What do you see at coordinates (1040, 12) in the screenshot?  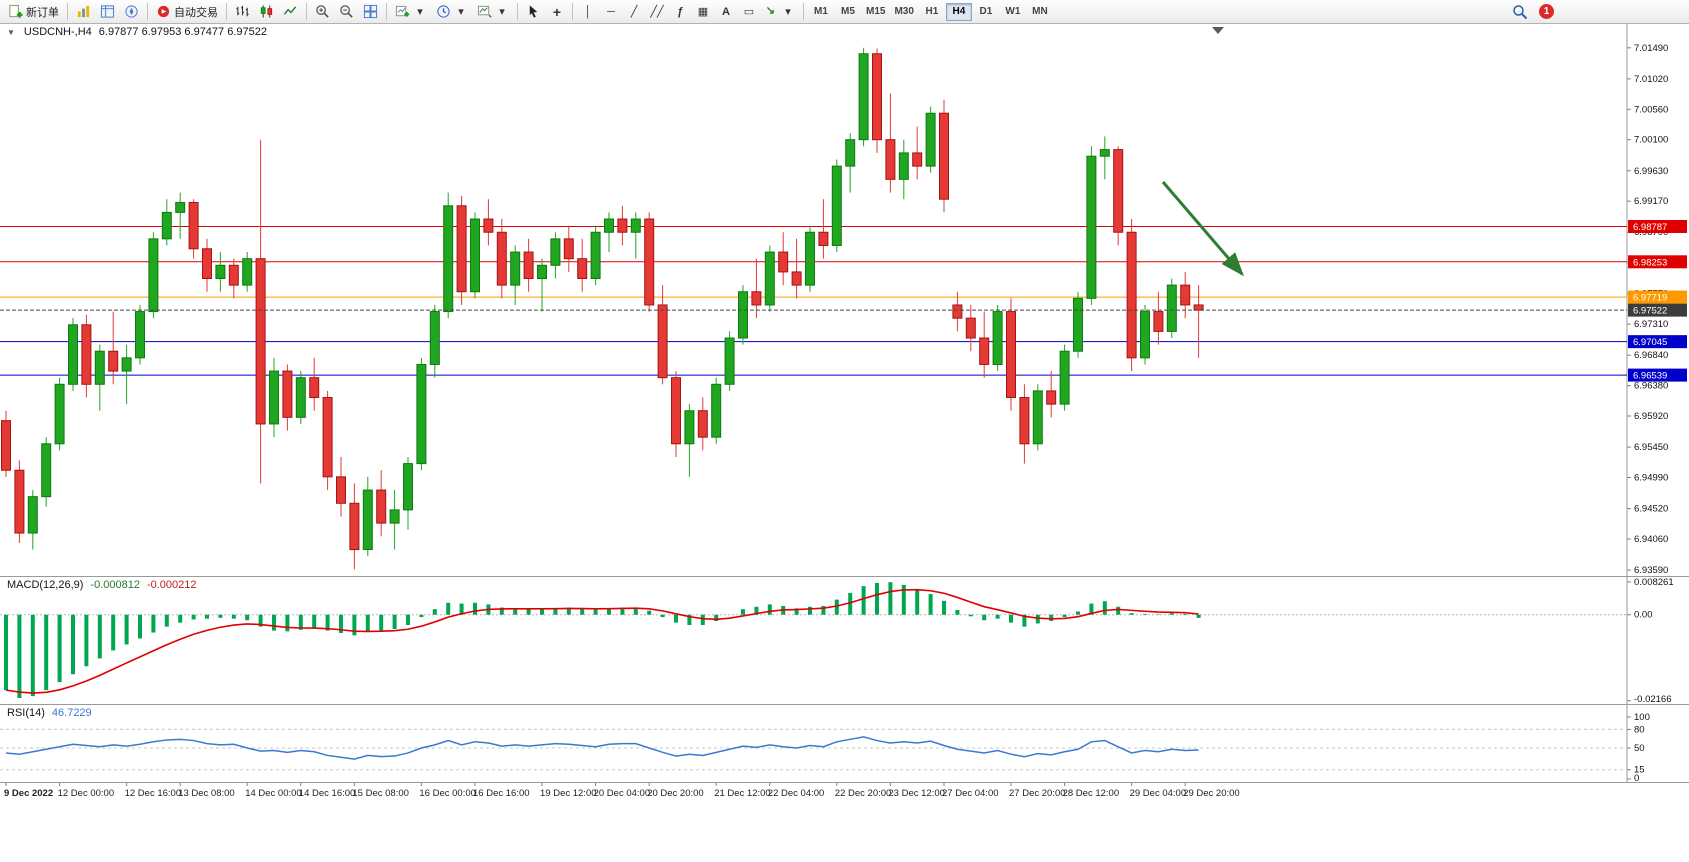 I see `timeframe-mn-button: MN` at bounding box center [1040, 12].